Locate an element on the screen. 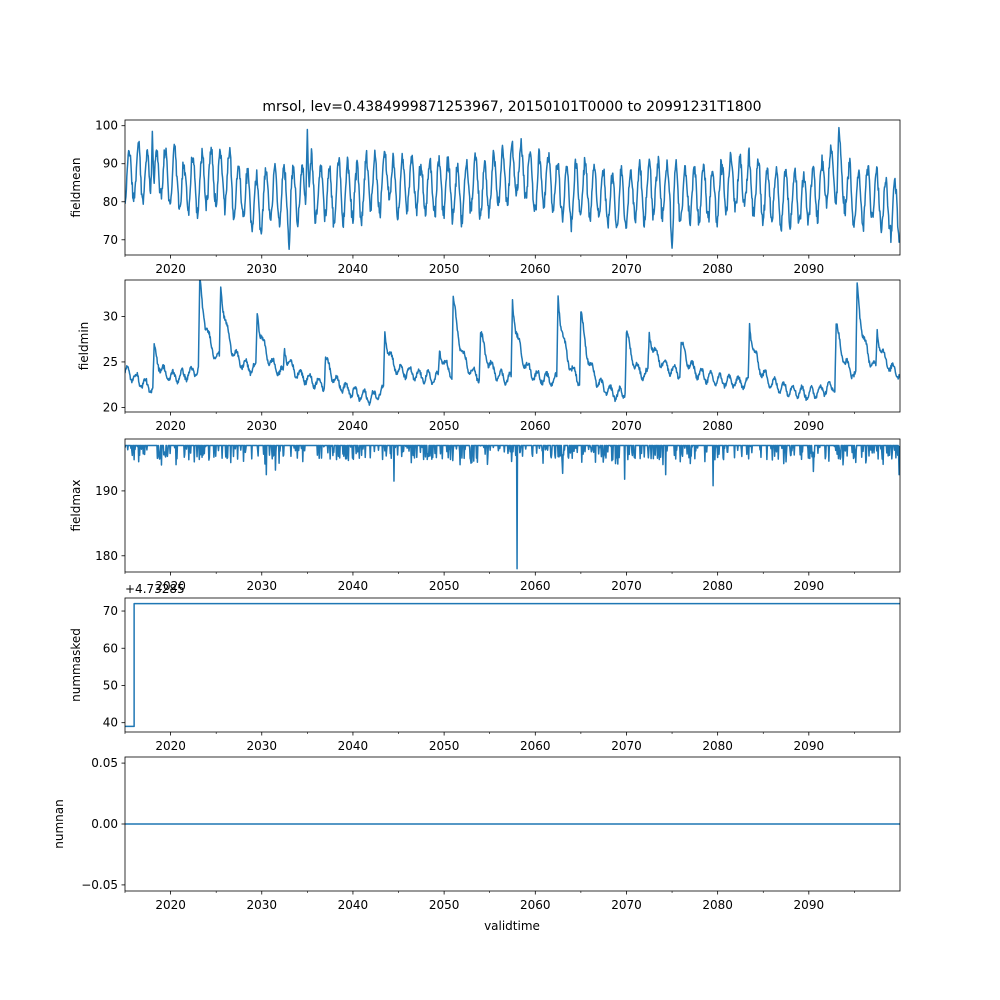 The width and height of the screenshot is (1000, 1000). y-axis-label: numnan is located at coordinates (59, 823).